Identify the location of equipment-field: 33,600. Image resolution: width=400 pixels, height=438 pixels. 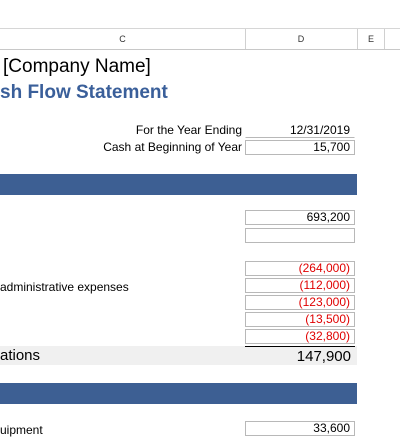
(300, 428).